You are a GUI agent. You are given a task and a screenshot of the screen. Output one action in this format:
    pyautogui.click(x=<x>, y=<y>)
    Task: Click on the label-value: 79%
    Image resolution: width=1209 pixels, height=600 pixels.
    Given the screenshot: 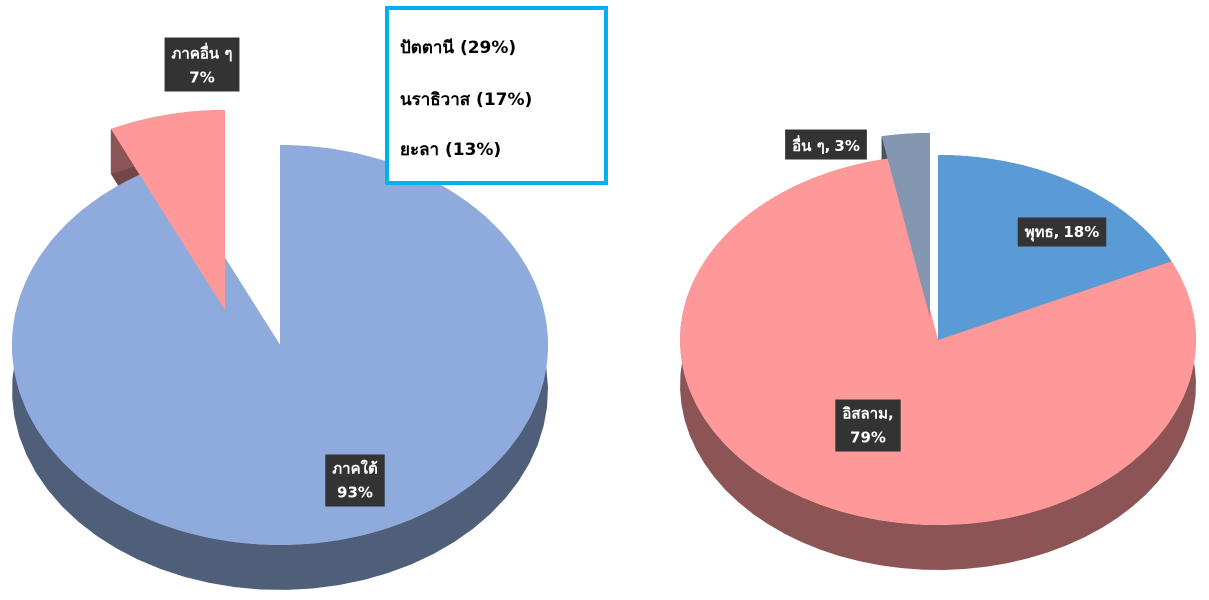 What is the action you would take?
    pyautogui.click(x=868, y=438)
    